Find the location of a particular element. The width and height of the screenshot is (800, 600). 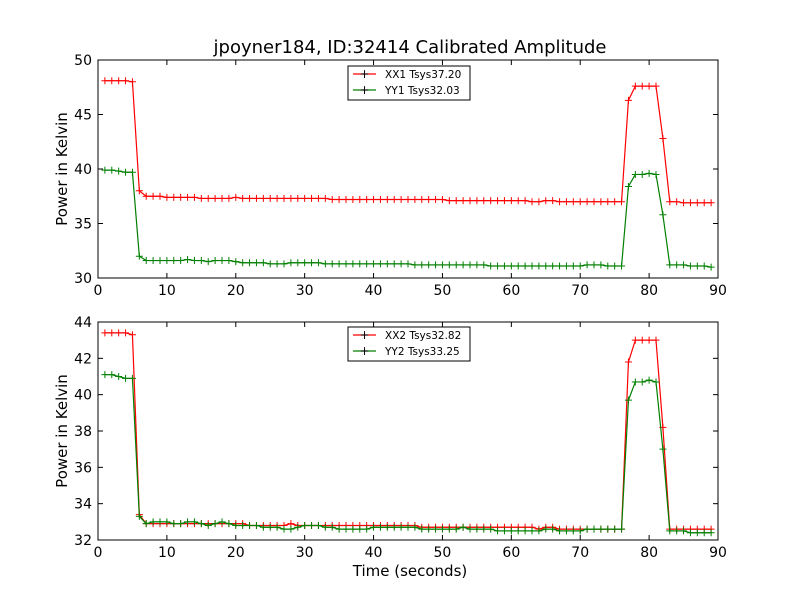

bottom-x-tick-label: 60 is located at coordinates (511, 553).